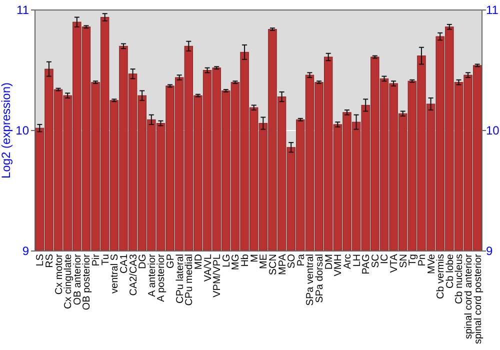  I want to click on y-tick-label: 10, so click(23, 131).